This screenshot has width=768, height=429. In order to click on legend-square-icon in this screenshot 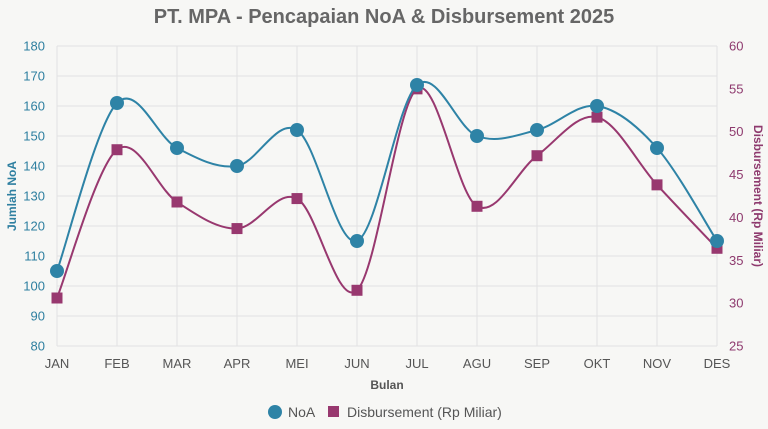, I will do `click(333, 411)`.